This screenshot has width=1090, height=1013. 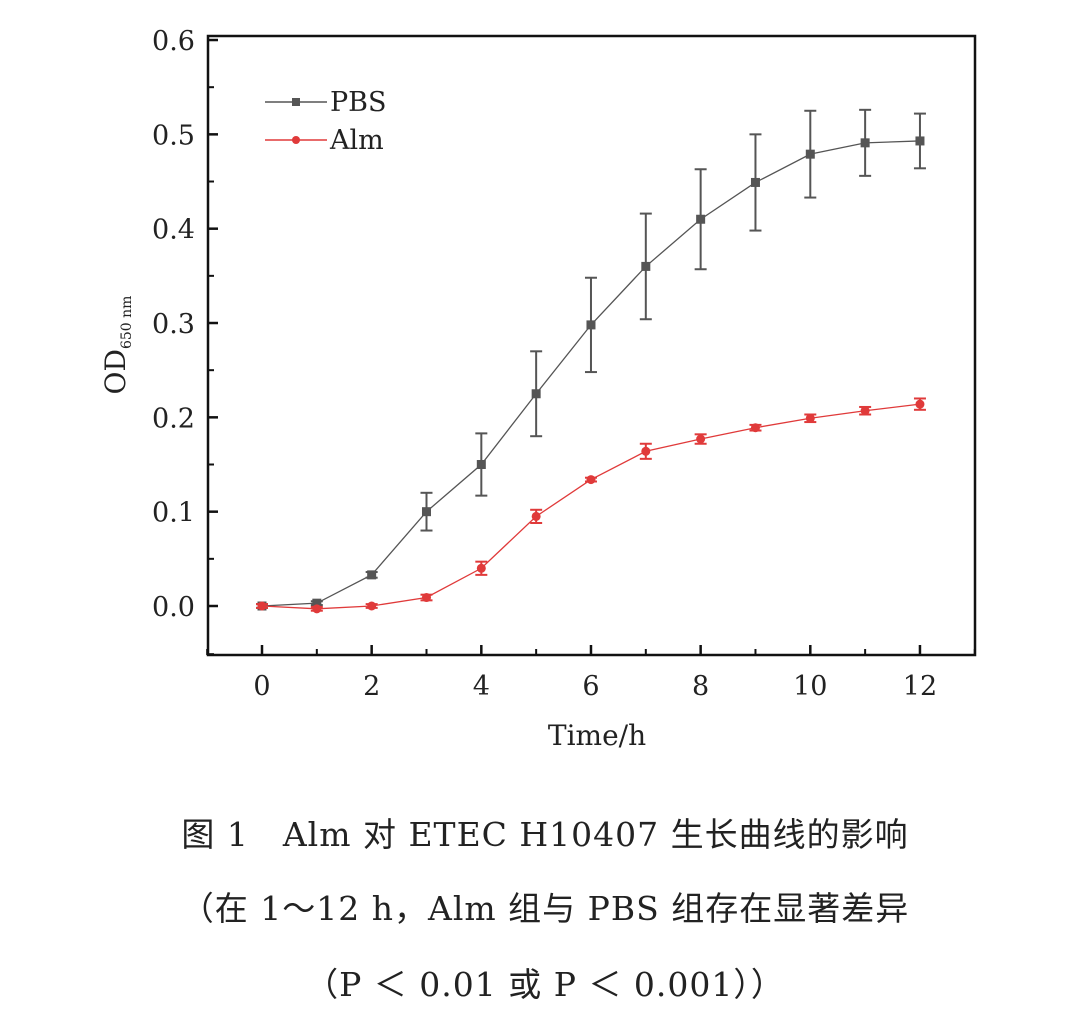 I want to click on svg-text: OD650 nm, so click(x=117, y=345).